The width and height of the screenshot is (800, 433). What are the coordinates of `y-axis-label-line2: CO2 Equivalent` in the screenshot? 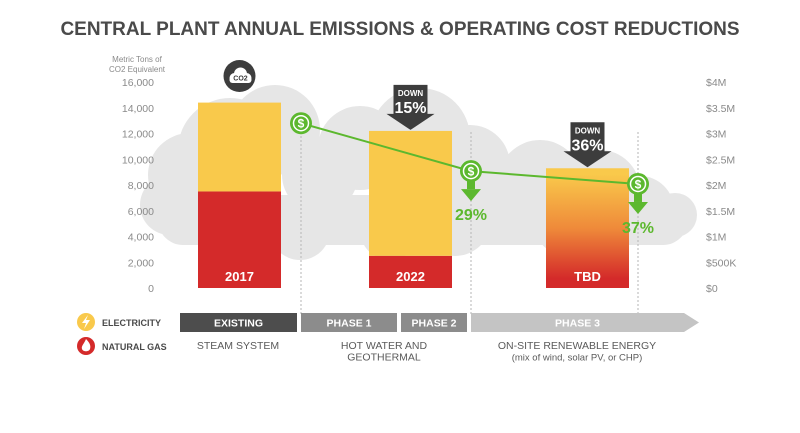 It's located at (137, 69).